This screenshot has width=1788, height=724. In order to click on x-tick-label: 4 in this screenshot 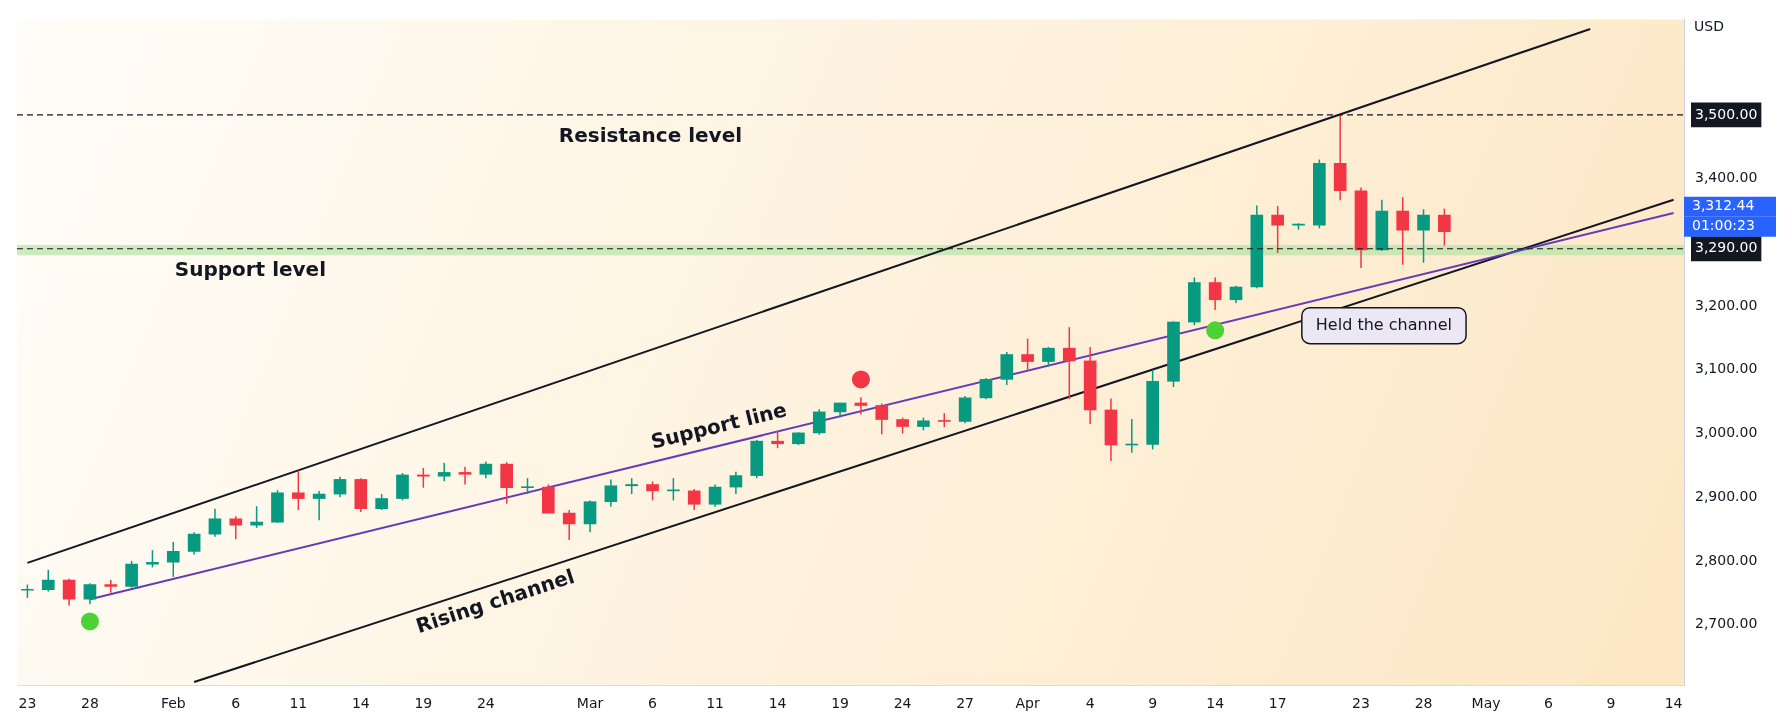, I will do `click(1090, 703)`.